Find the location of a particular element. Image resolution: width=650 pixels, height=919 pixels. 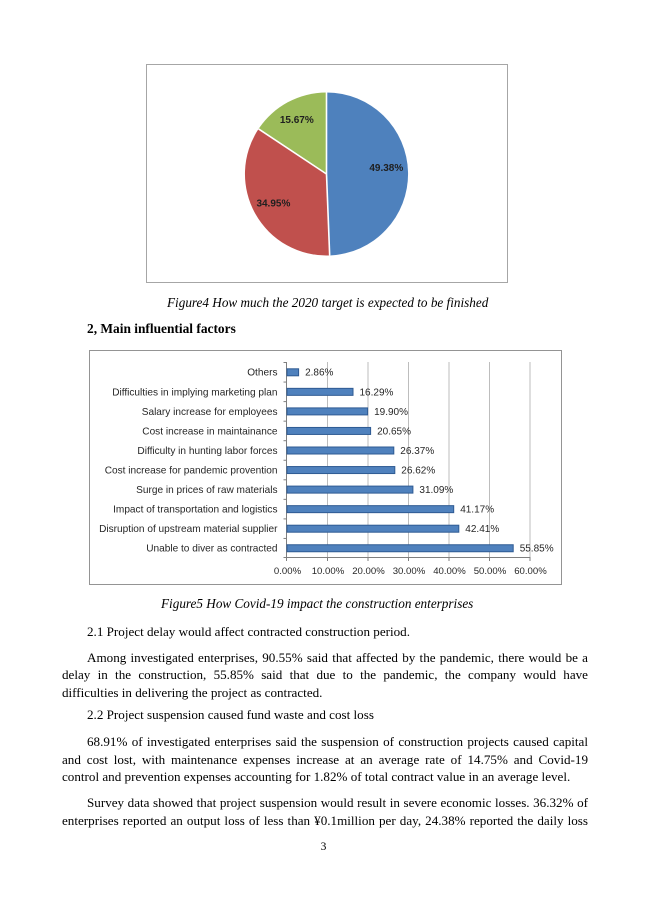

svg-text: Unable to diver as contracted is located at coordinates (211, 549).